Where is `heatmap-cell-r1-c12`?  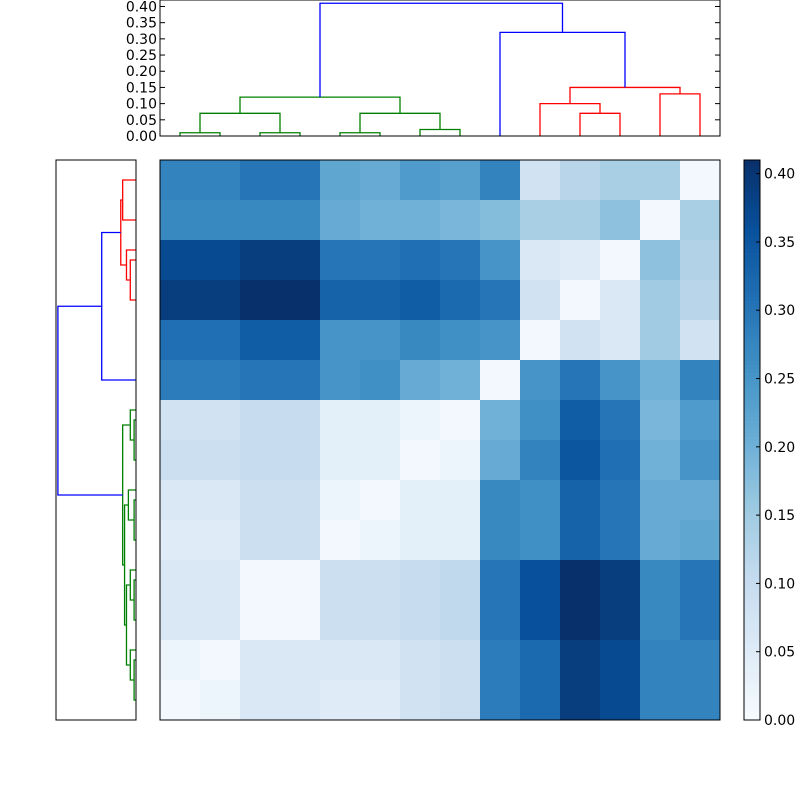
heatmap-cell-r1-c12 is located at coordinates (660, 220).